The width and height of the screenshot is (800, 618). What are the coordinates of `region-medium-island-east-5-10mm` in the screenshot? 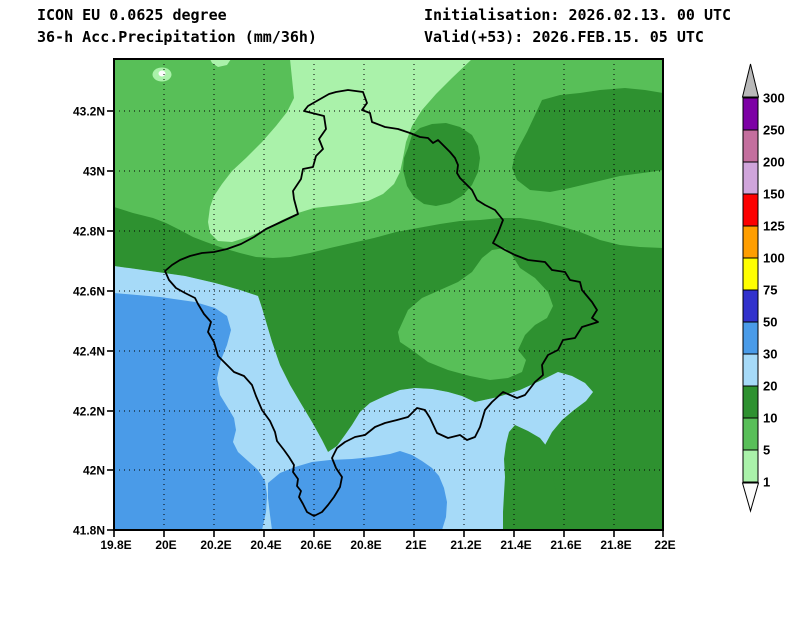 It's located at (475, 314).